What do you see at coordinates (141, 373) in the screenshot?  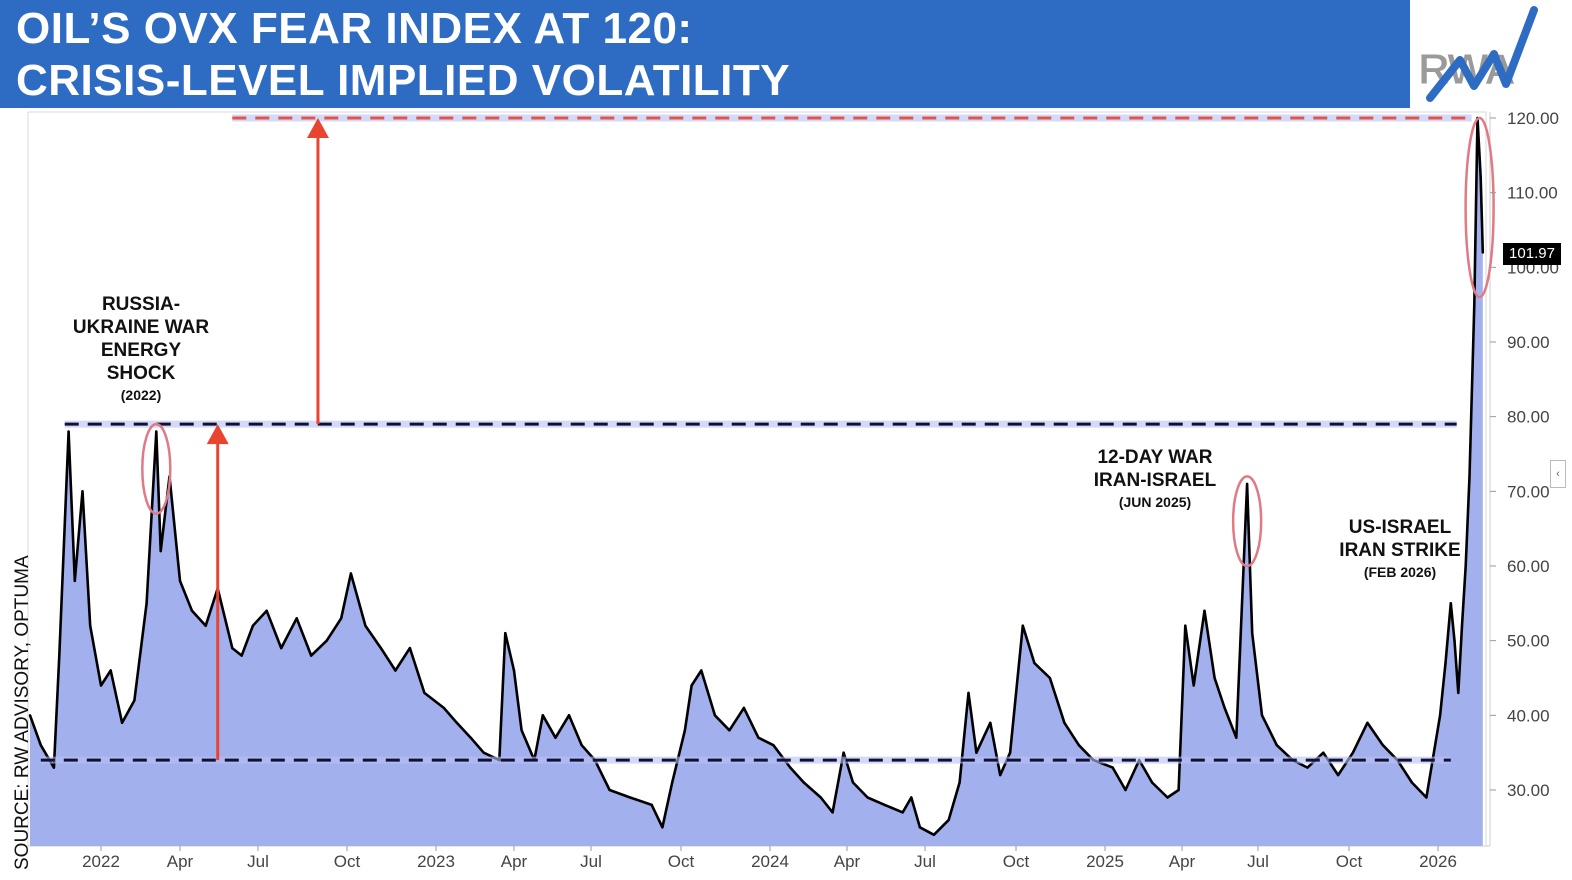 I see `annotation-line: SHOCK` at bounding box center [141, 373].